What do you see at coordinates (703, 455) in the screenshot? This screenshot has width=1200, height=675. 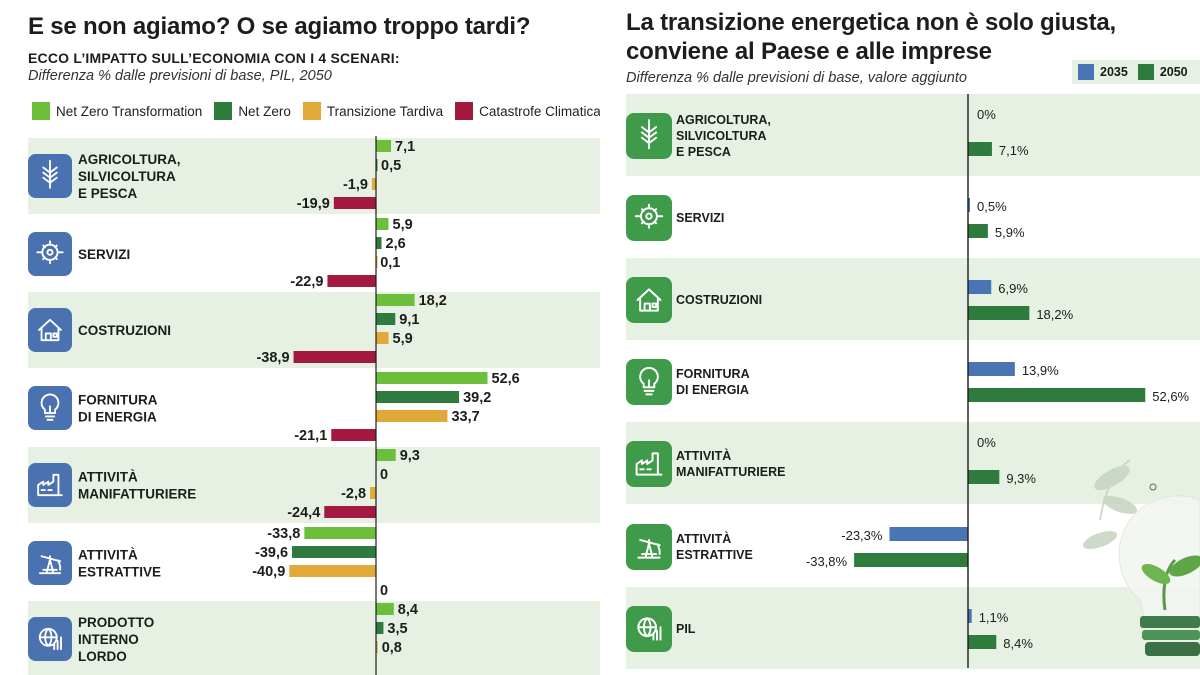 I see `category-label-line: ATTIVITÀ` at bounding box center [703, 455].